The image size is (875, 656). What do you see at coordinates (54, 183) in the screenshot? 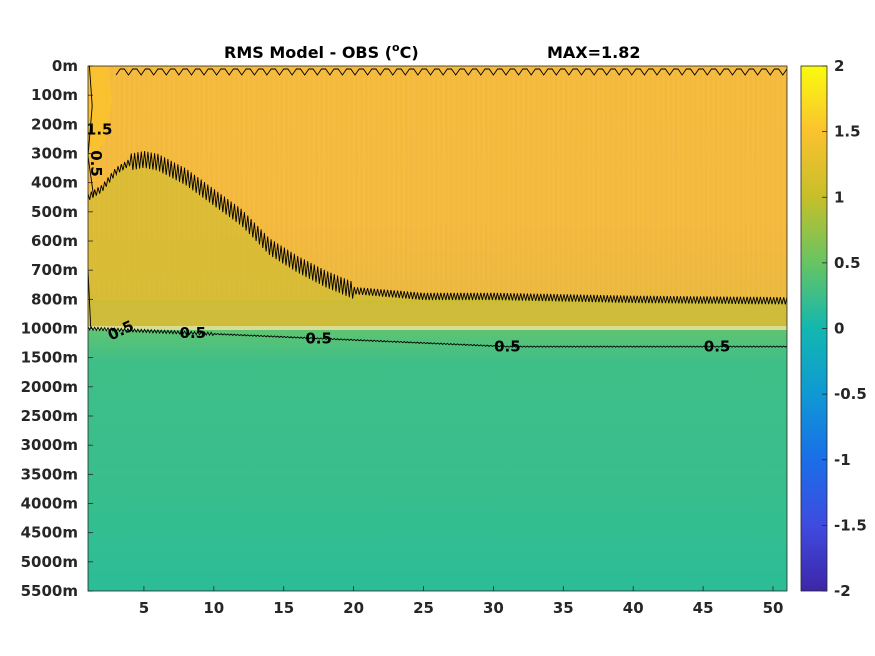
I see `y-tick-label: 400m` at bounding box center [54, 183].